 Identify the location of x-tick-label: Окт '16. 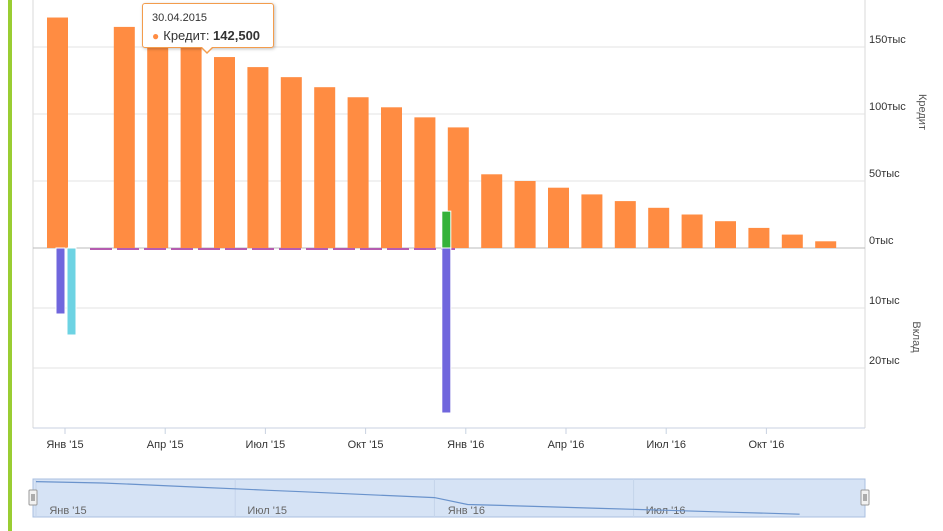
(766, 445).